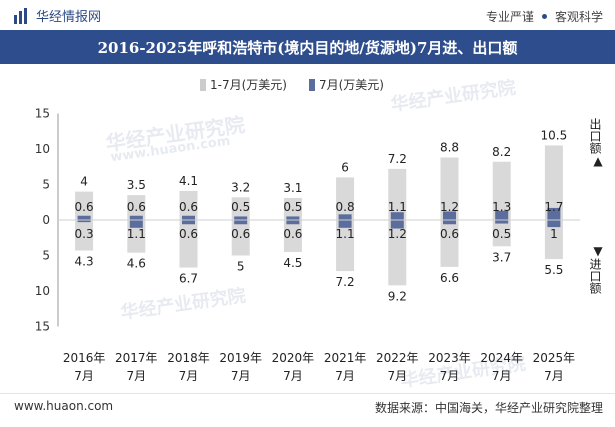 The width and height of the screenshot is (615, 427). What do you see at coordinates (293, 358) in the screenshot?
I see `x-tick-label: 2020年` at bounding box center [293, 358].